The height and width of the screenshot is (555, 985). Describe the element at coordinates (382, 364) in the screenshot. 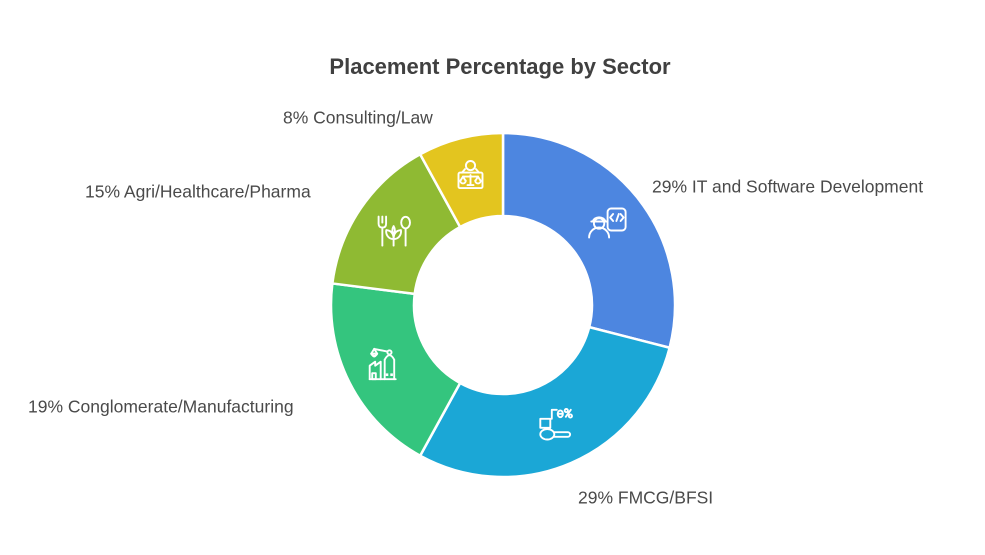

I see `factory-crane-icon` at that location.